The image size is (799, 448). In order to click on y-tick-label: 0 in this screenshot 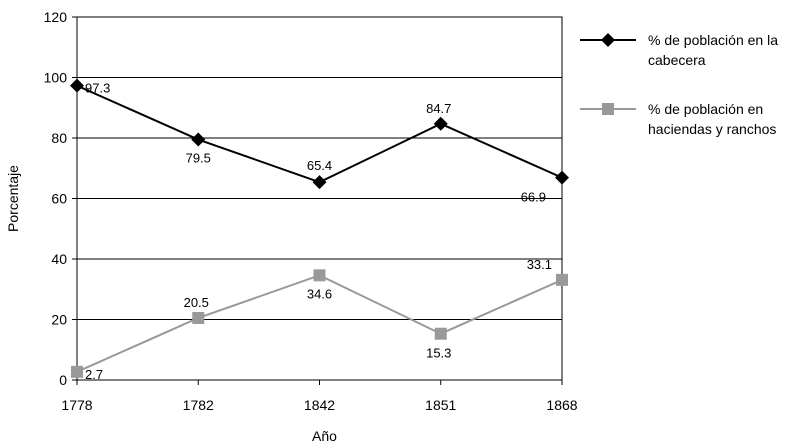, I will do `click(63, 380)`.